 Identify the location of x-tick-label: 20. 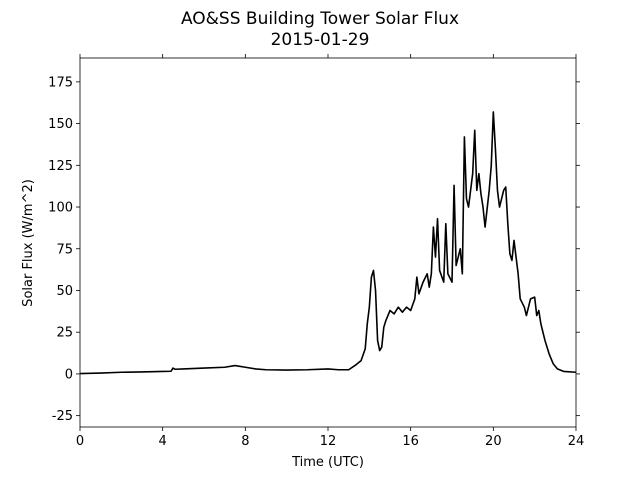
(493, 441).